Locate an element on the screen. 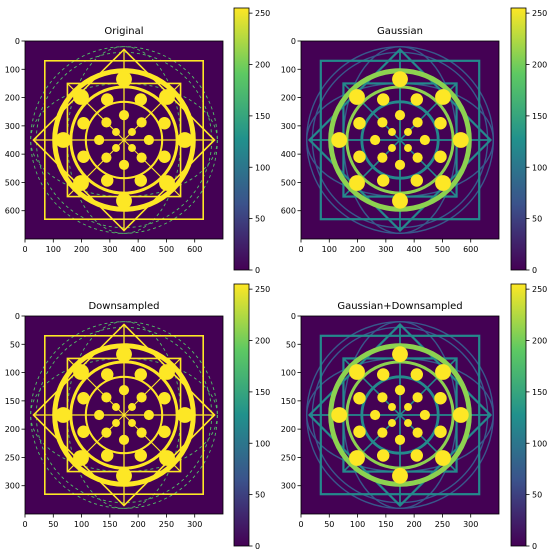  y-tick-label: 400 is located at coordinates (288, 154).